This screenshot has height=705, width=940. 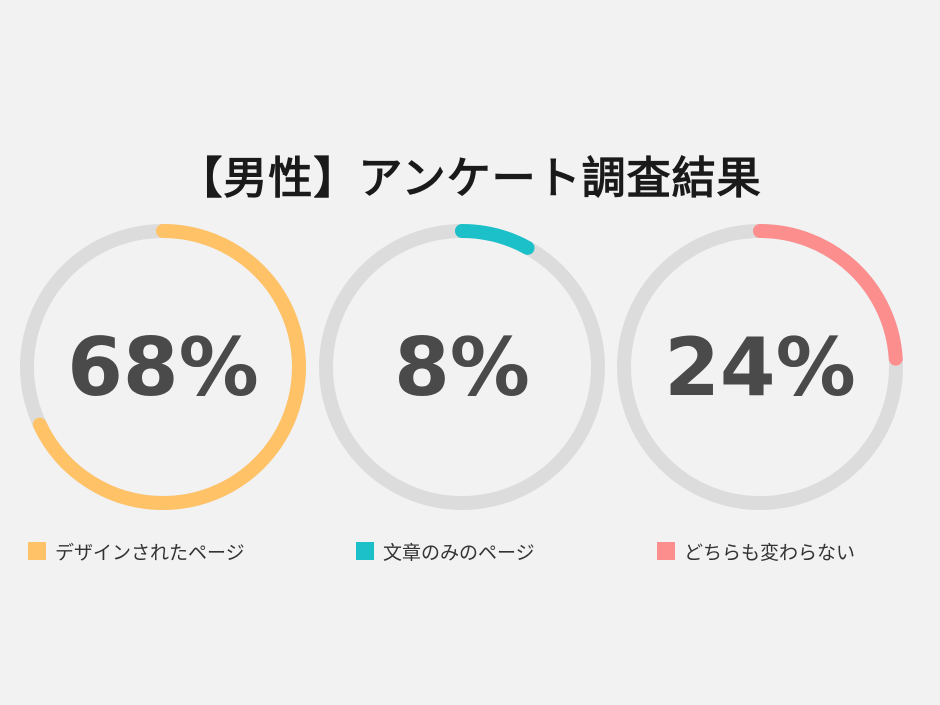 What do you see at coordinates (150, 552) in the screenshot?
I see `legend-label: デザインされたページ` at bounding box center [150, 552].